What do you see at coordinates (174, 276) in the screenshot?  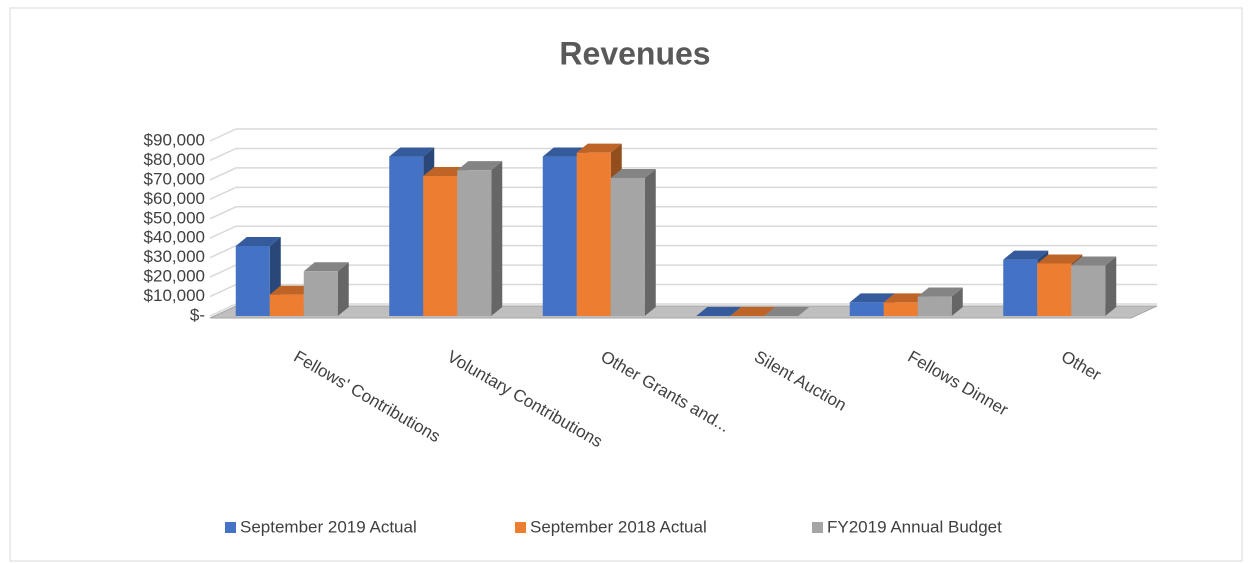 I see `y-tick-label: $20,000` at bounding box center [174, 276].